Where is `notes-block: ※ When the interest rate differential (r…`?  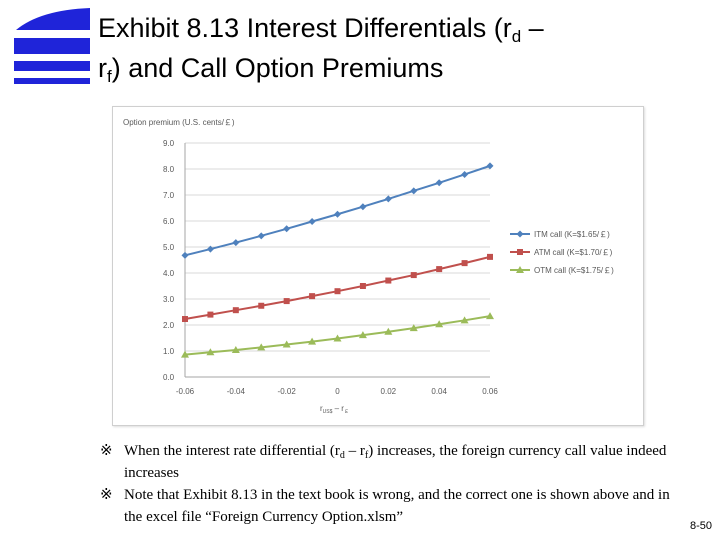 notes-block: ※ When the interest rate differential (r… is located at coordinates (390, 484).